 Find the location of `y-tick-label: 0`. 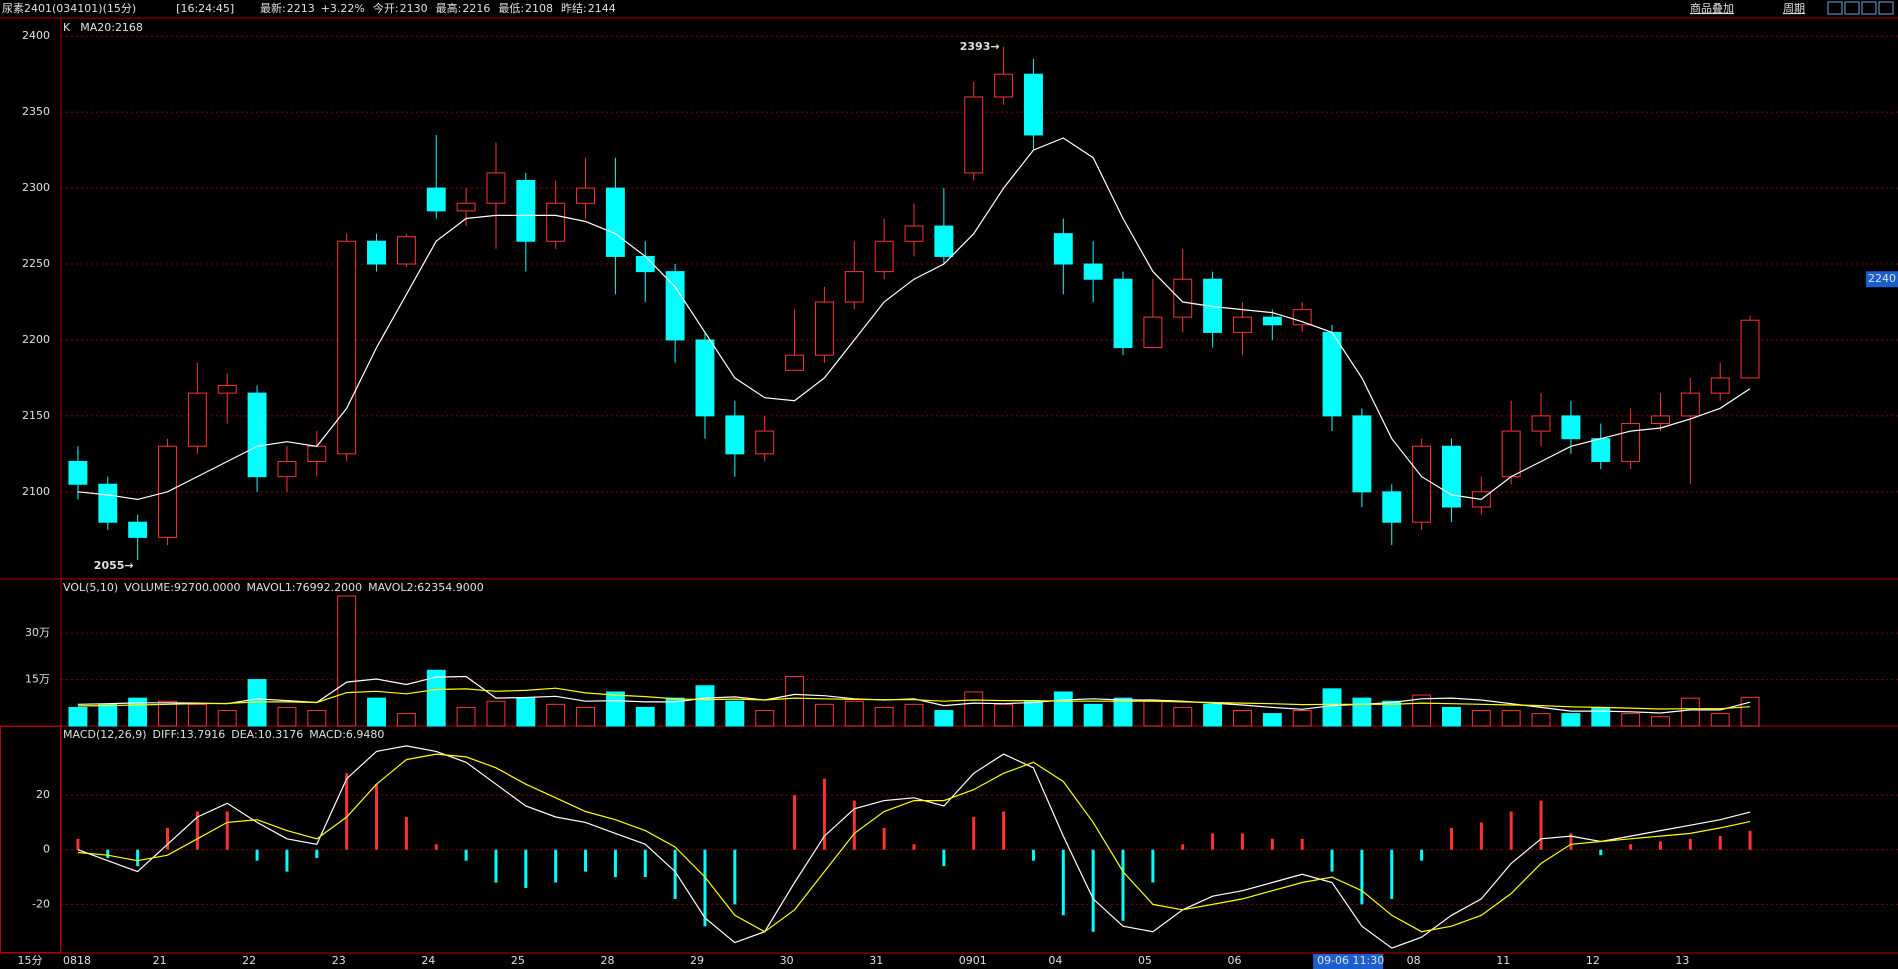

y-tick-label: 0 is located at coordinates (46, 849).